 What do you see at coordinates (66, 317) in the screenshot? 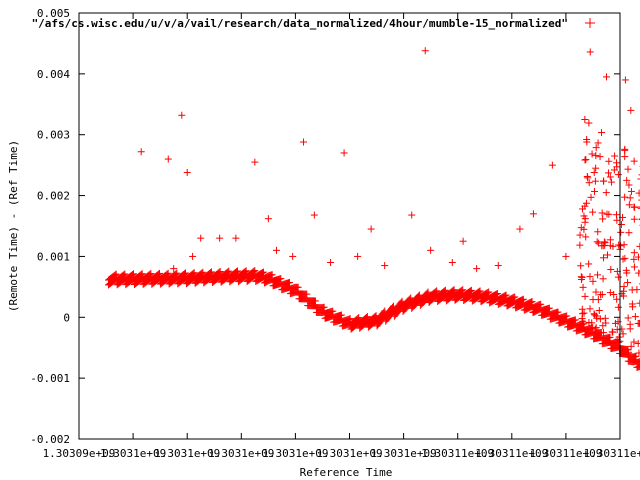
I see `y-tick-label: 0` at bounding box center [66, 317].